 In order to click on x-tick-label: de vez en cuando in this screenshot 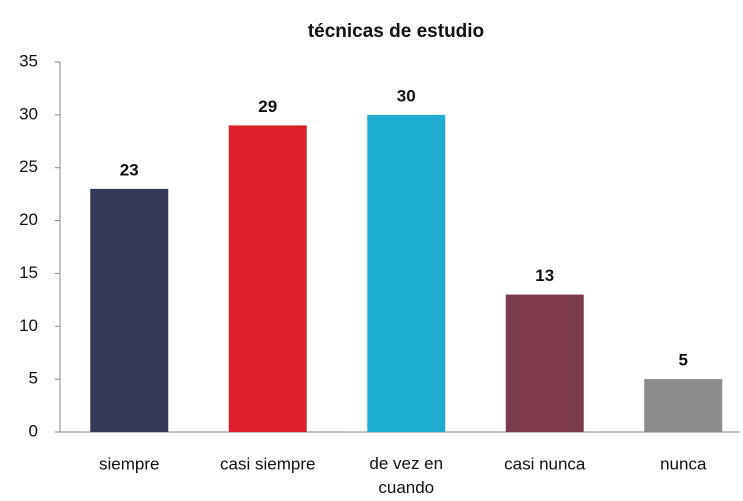, I will do `click(406, 475)`.